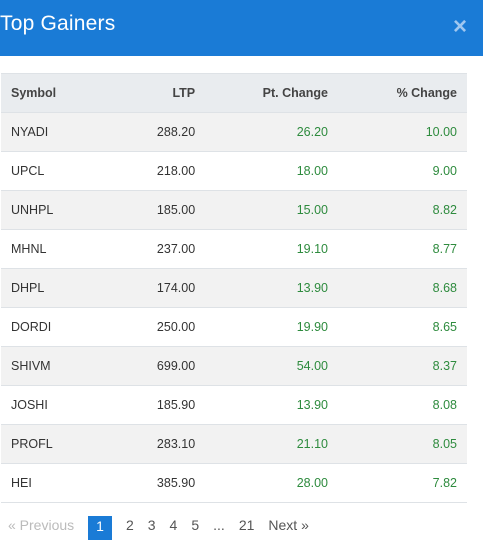  Describe the element at coordinates (100, 528) in the screenshot. I see `page-link-1: 1` at that location.